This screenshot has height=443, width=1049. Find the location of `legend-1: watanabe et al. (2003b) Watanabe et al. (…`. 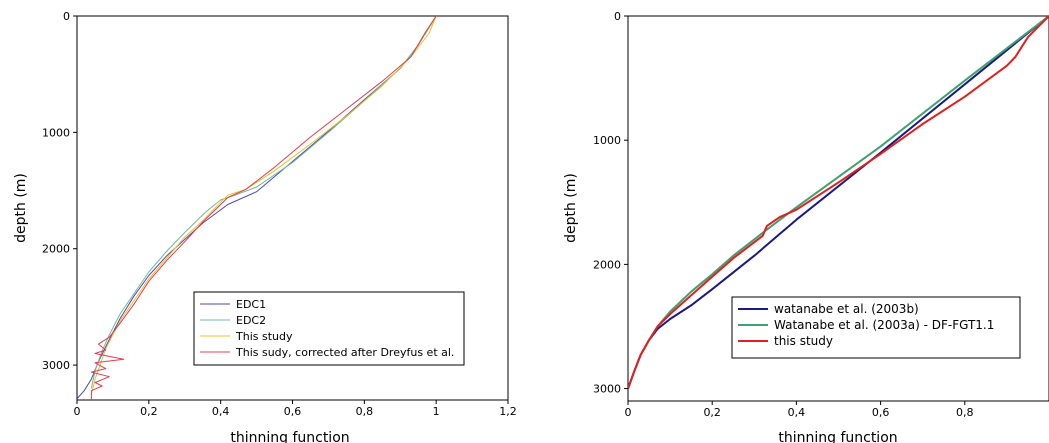

legend-1: watanabe et al. (2003b) Watanabe et al. (… is located at coordinates (876, 327).